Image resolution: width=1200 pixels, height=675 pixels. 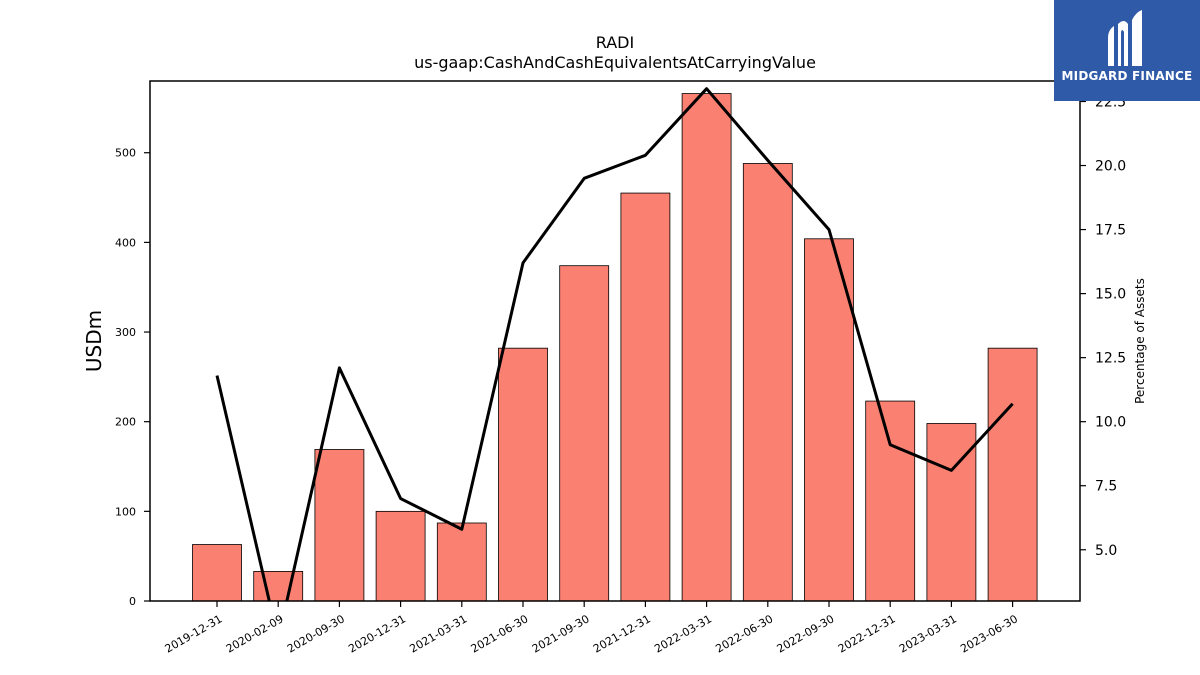 I want to click on x-tick-label: 2021-09-30, so click(x=561, y=633).